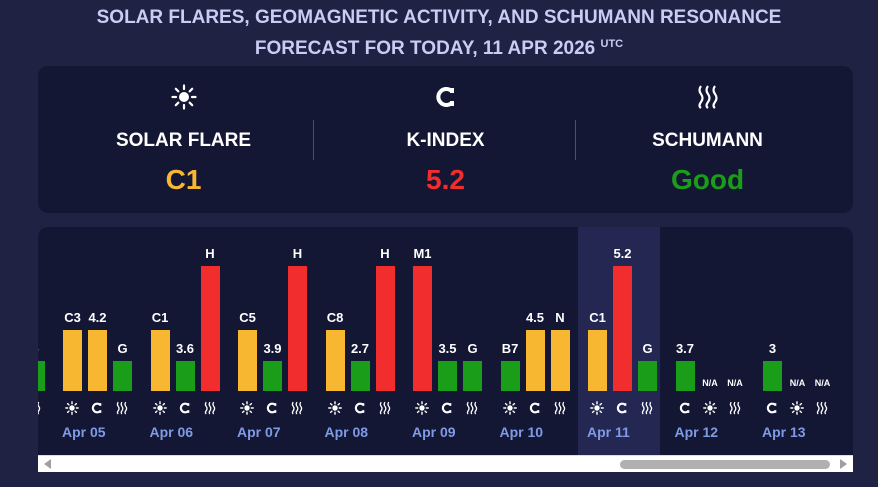  Describe the element at coordinates (445, 463) in the screenshot. I see `horizontal-scrollbar` at that location.